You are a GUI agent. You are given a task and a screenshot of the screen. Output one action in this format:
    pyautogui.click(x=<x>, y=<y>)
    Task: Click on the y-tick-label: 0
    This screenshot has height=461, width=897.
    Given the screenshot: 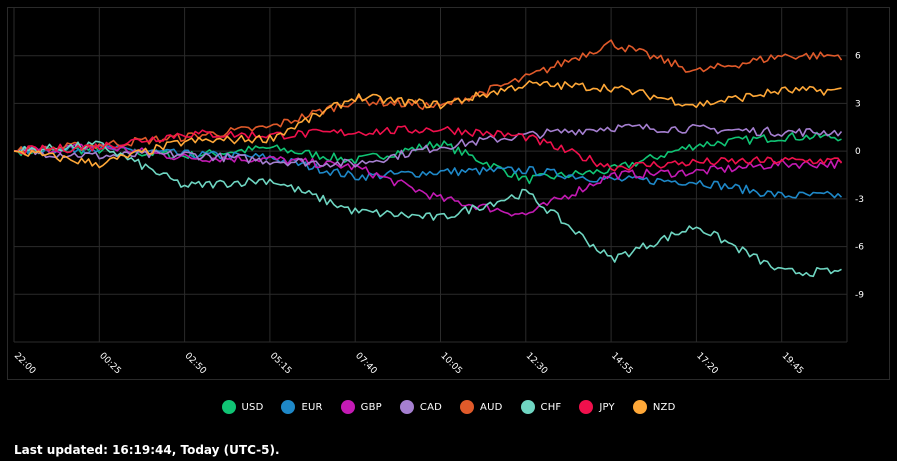 What is the action you would take?
    pyautogui.click(x=858, y=152)
    